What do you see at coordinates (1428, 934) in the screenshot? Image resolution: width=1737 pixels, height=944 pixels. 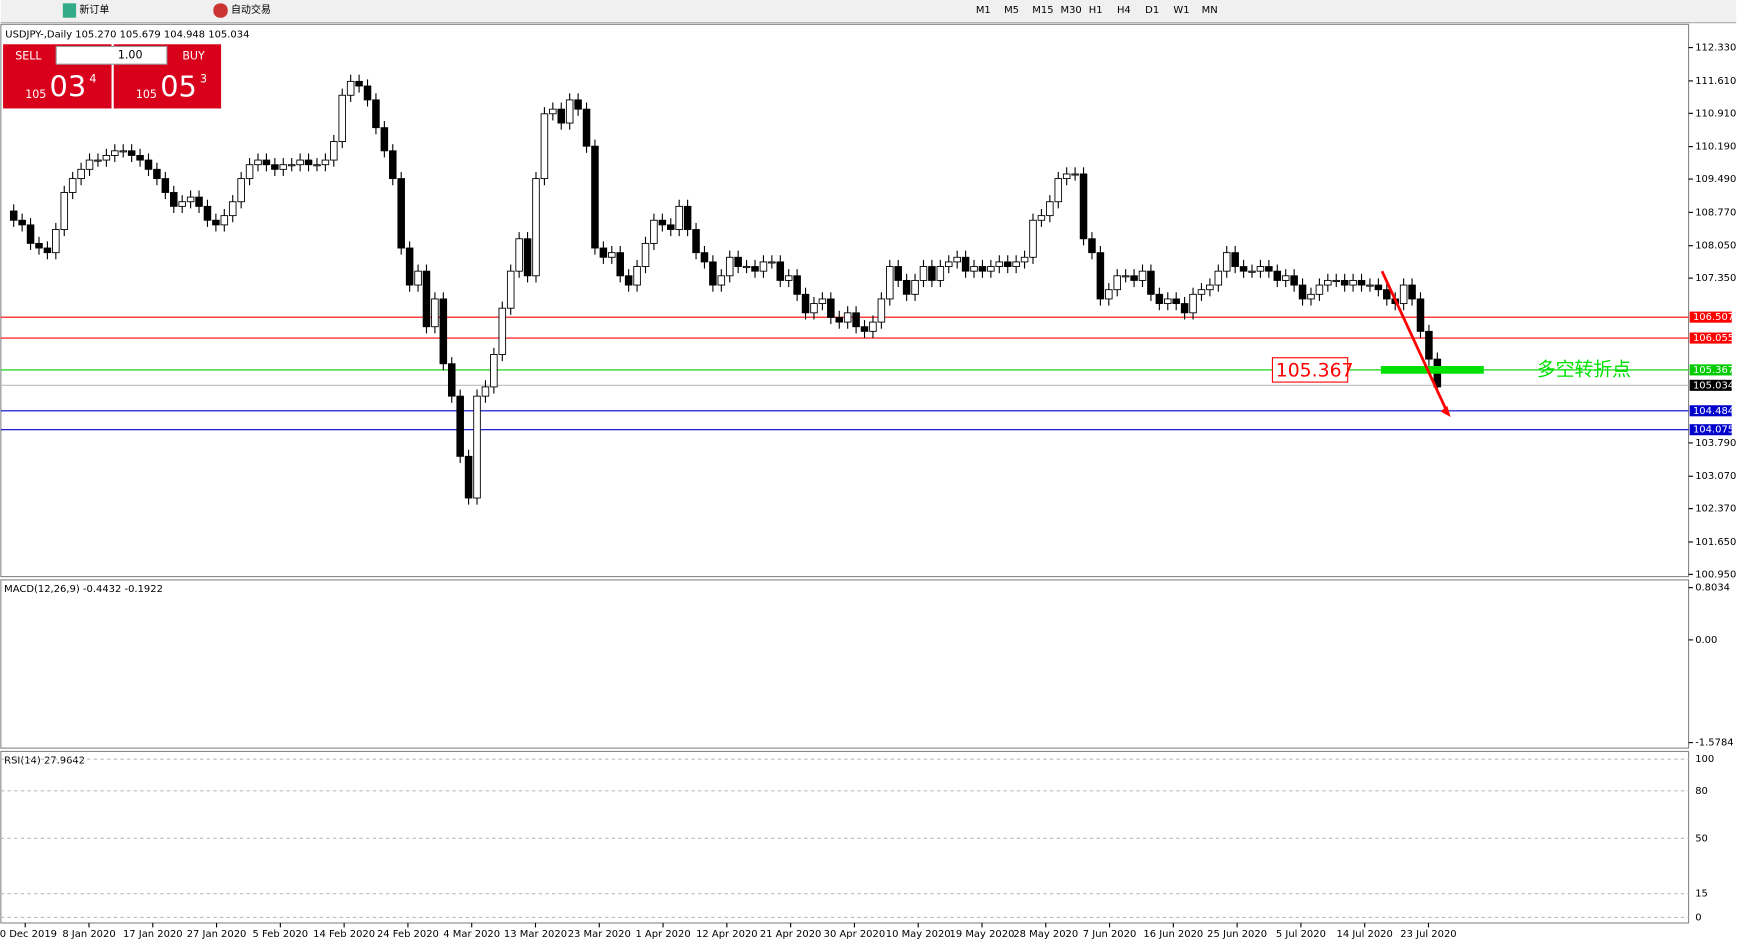 I see `date-label: 23 Jul 2020` at bounding box center [1428, 934].